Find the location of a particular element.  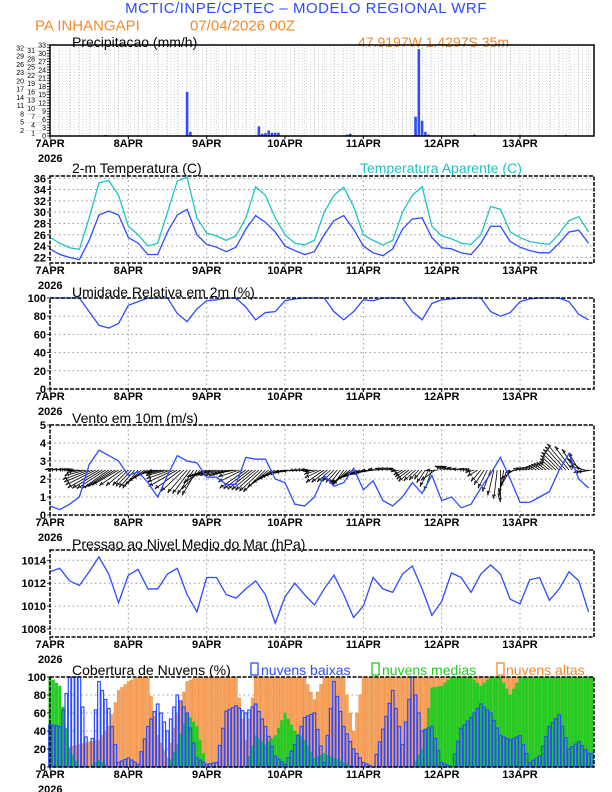

y-tick-label: 100 is located at coordinates (37, 678).